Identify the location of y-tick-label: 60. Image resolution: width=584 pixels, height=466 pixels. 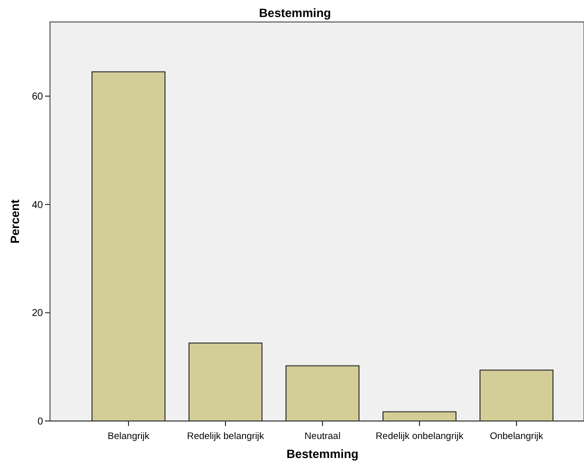
(38, 97).